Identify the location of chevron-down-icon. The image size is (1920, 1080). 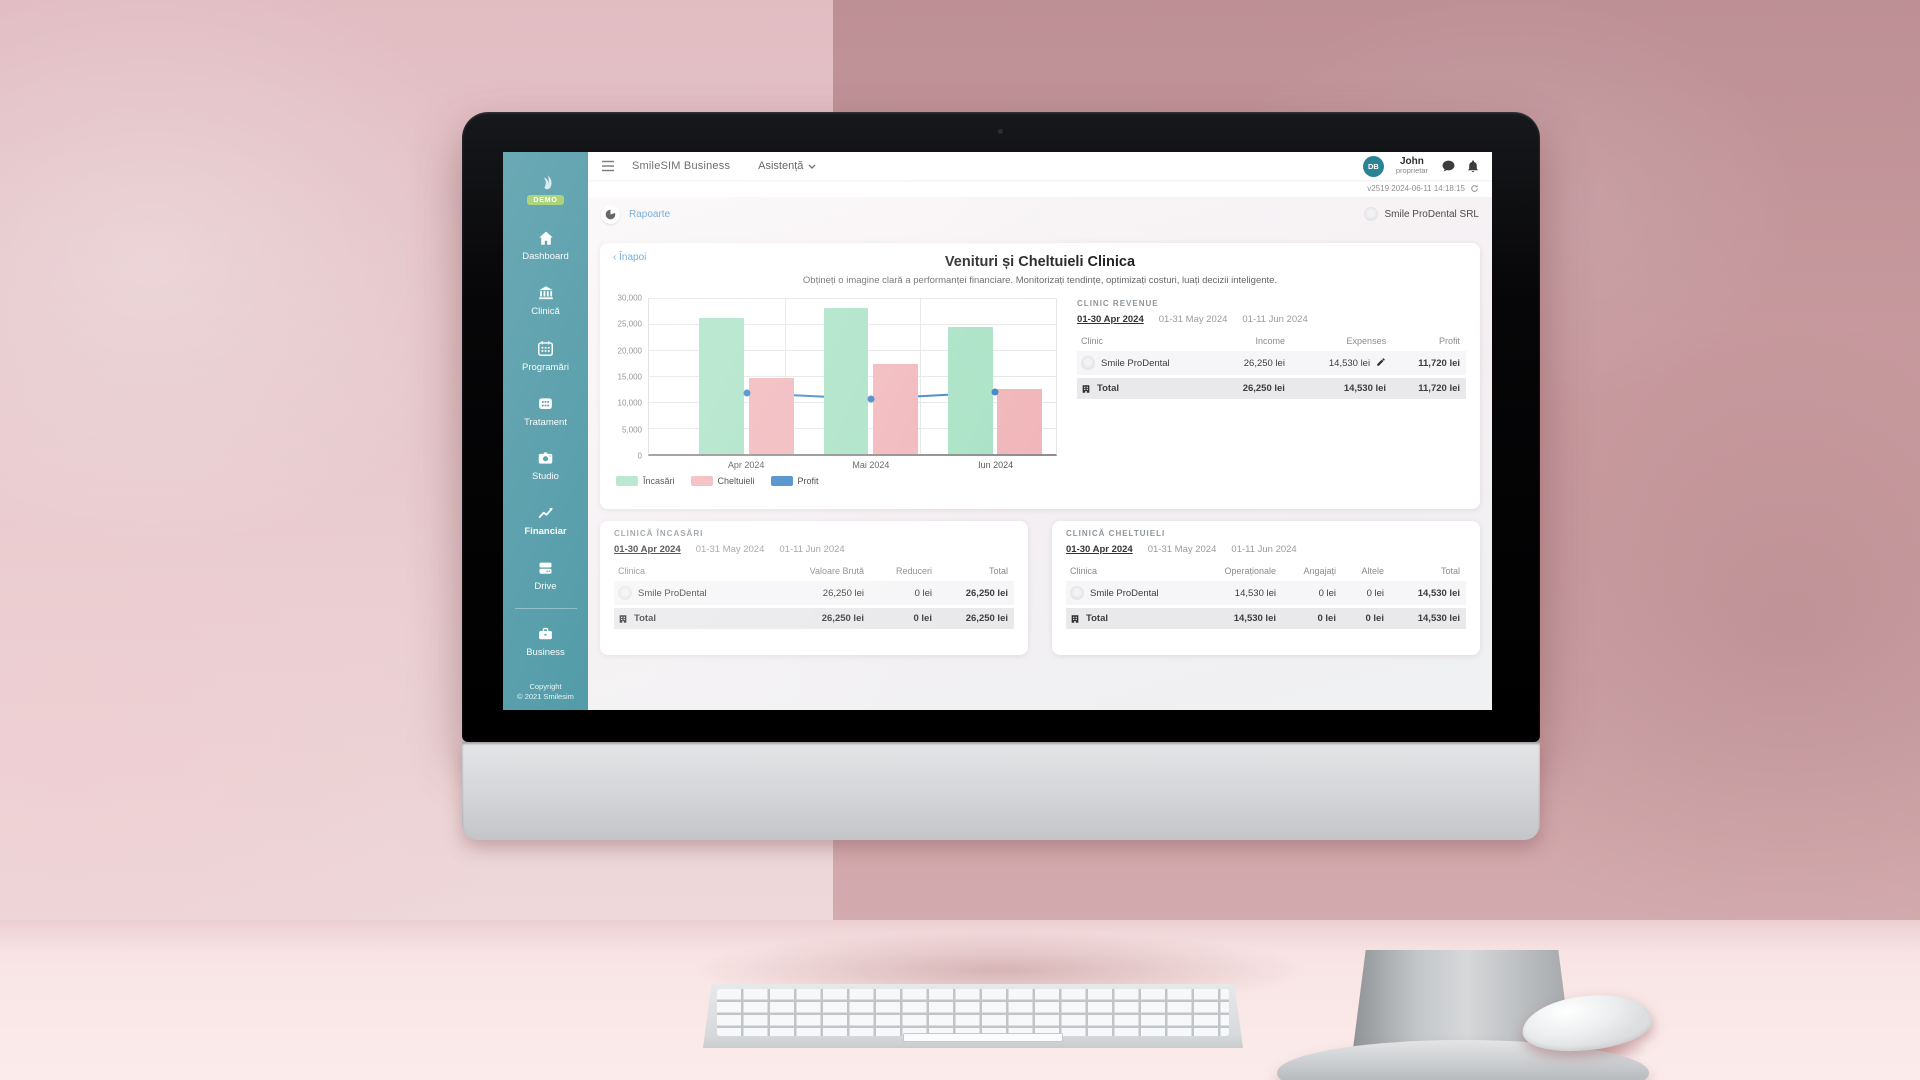
(812, 166).